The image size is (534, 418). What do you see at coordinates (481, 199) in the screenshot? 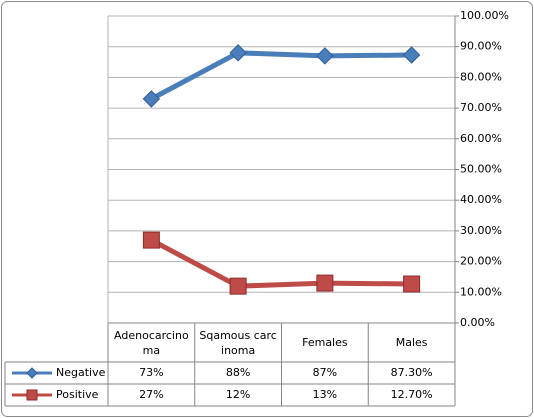
I see `y-tick-label: 40.00%` at bounding box center [481, 199].